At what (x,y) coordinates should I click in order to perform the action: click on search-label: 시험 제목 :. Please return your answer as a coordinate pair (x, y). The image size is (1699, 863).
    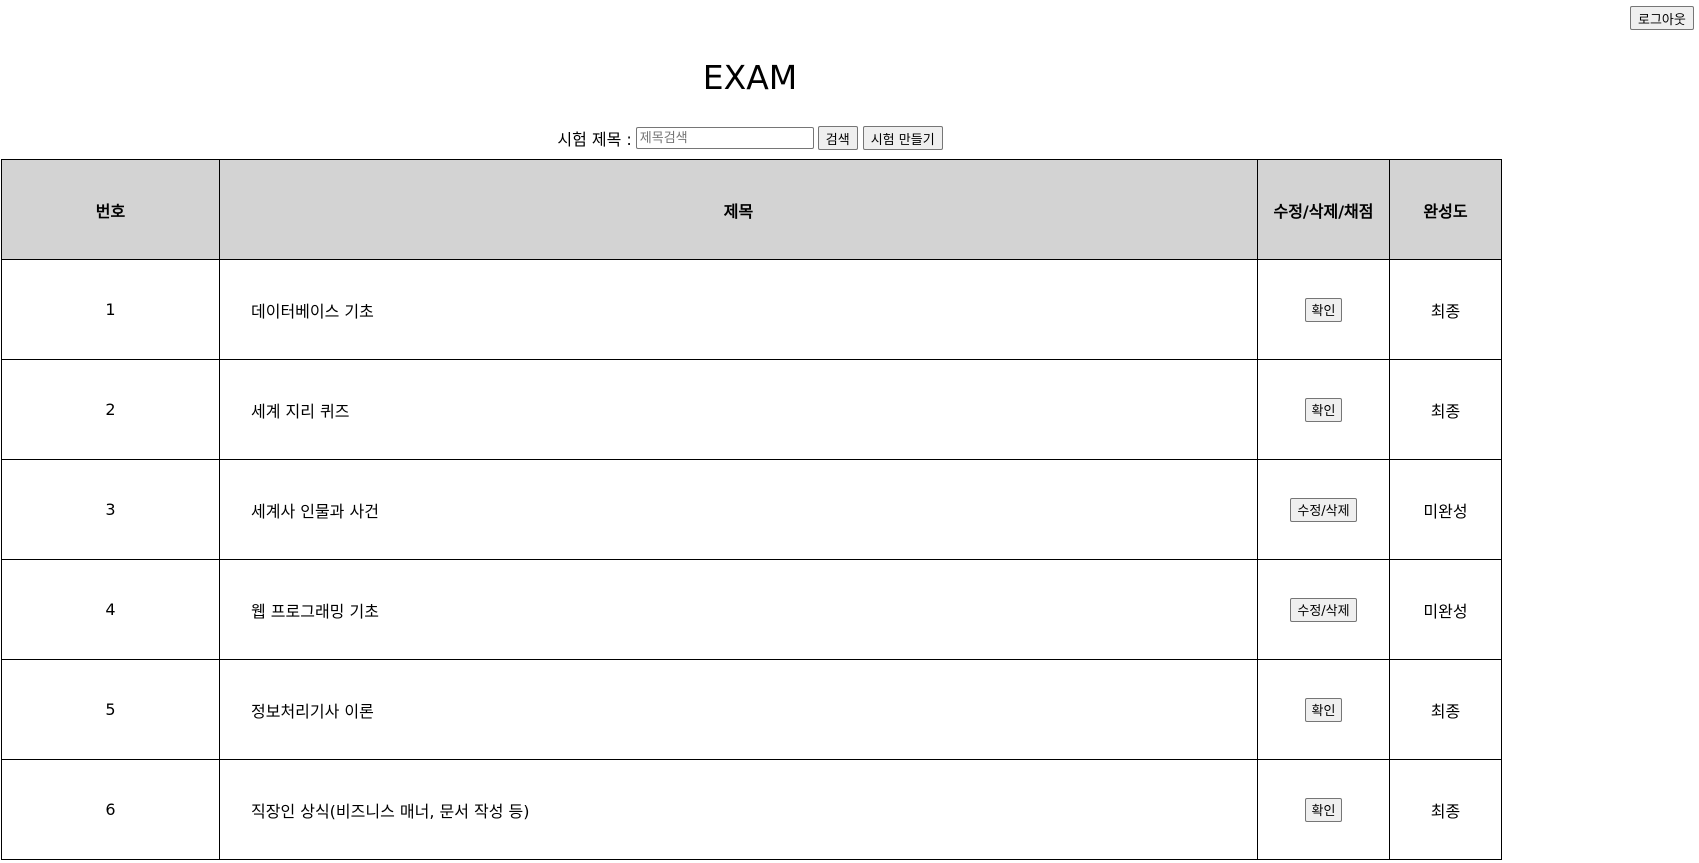
    Looking at the image, I should click on (594, 139).